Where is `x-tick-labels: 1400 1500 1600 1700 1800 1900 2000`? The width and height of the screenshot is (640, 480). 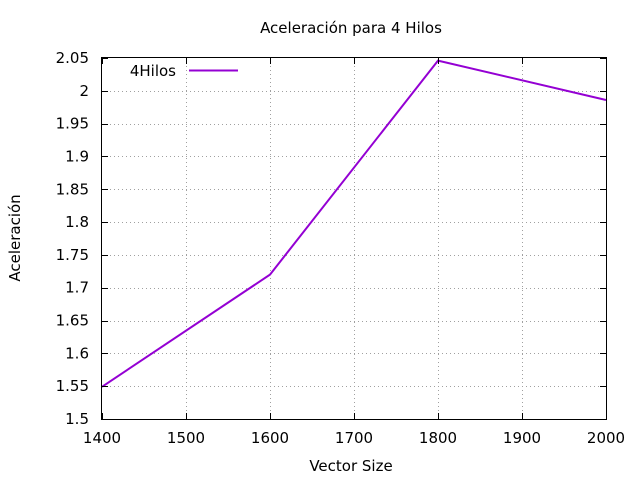 x-tick-labels: 1400 1500 1600 1700 1800 1900 2000 is located at coordinates (354, 438).